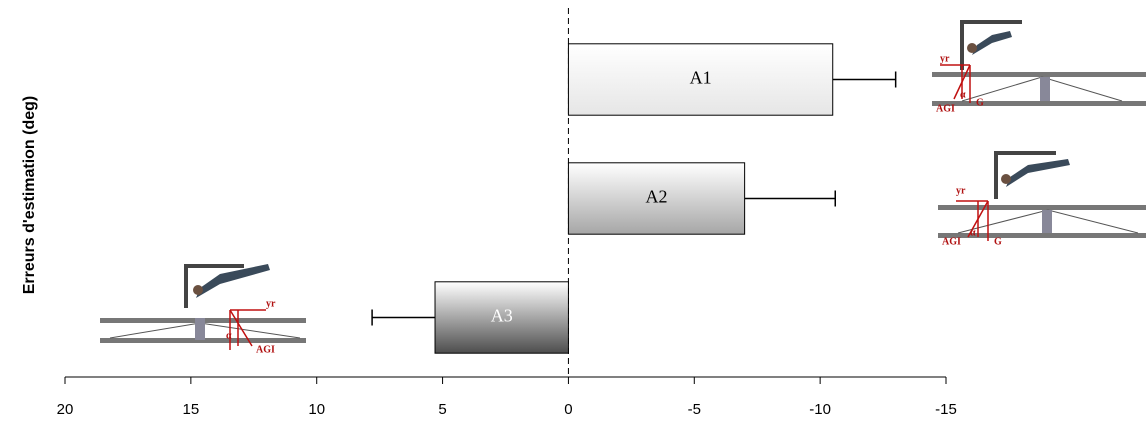 The height and width of the screenshot is (422, 1146). What do you see at coordinates (442, 409) in the screenshot?
I see `x-tick-label: 5` at bounding box center [442, 409].